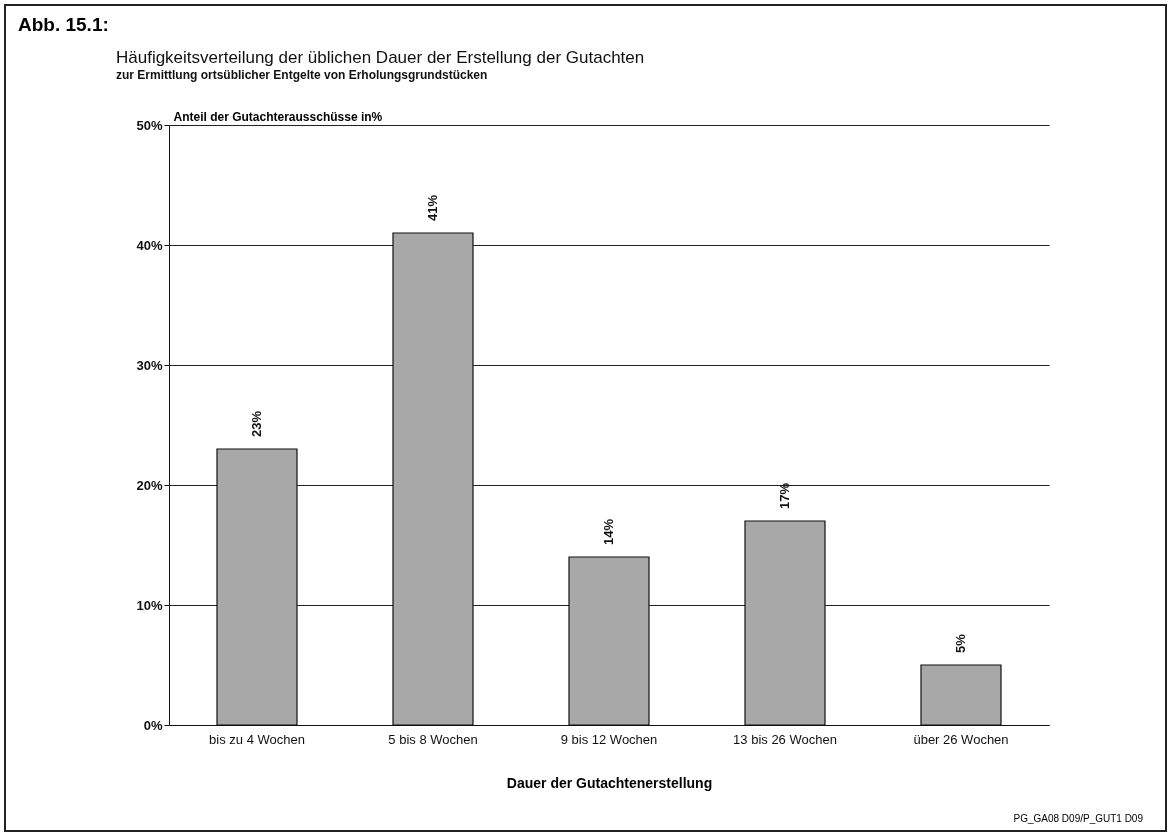  I want to click on chart-title: Häufigkeitsverteilung der üblichen Dauer der Erstellung der Gutachten, so click(380, 57).